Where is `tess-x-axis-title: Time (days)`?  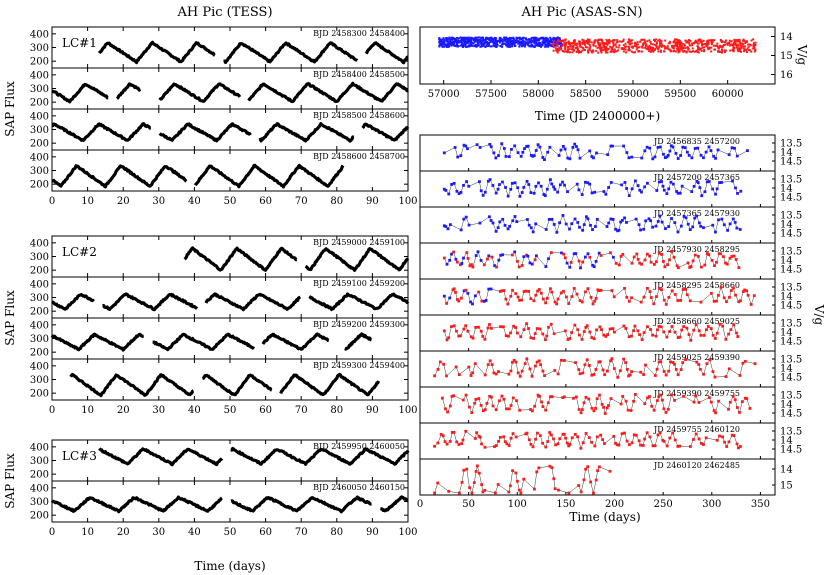 tess-x-axis-title: Time (days) is located at coordinates (229, 566).